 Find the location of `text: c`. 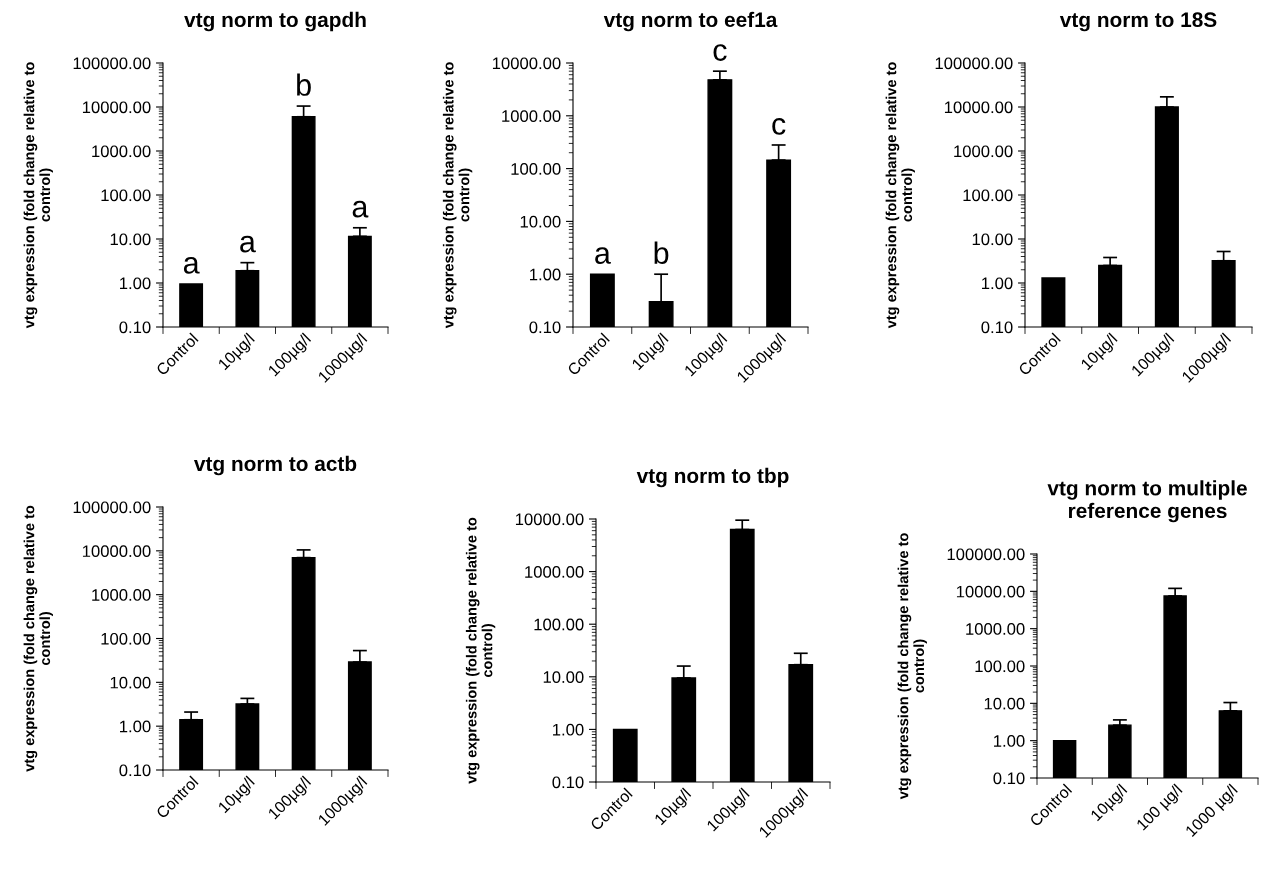

text: c is located at coordinates (720, 52).